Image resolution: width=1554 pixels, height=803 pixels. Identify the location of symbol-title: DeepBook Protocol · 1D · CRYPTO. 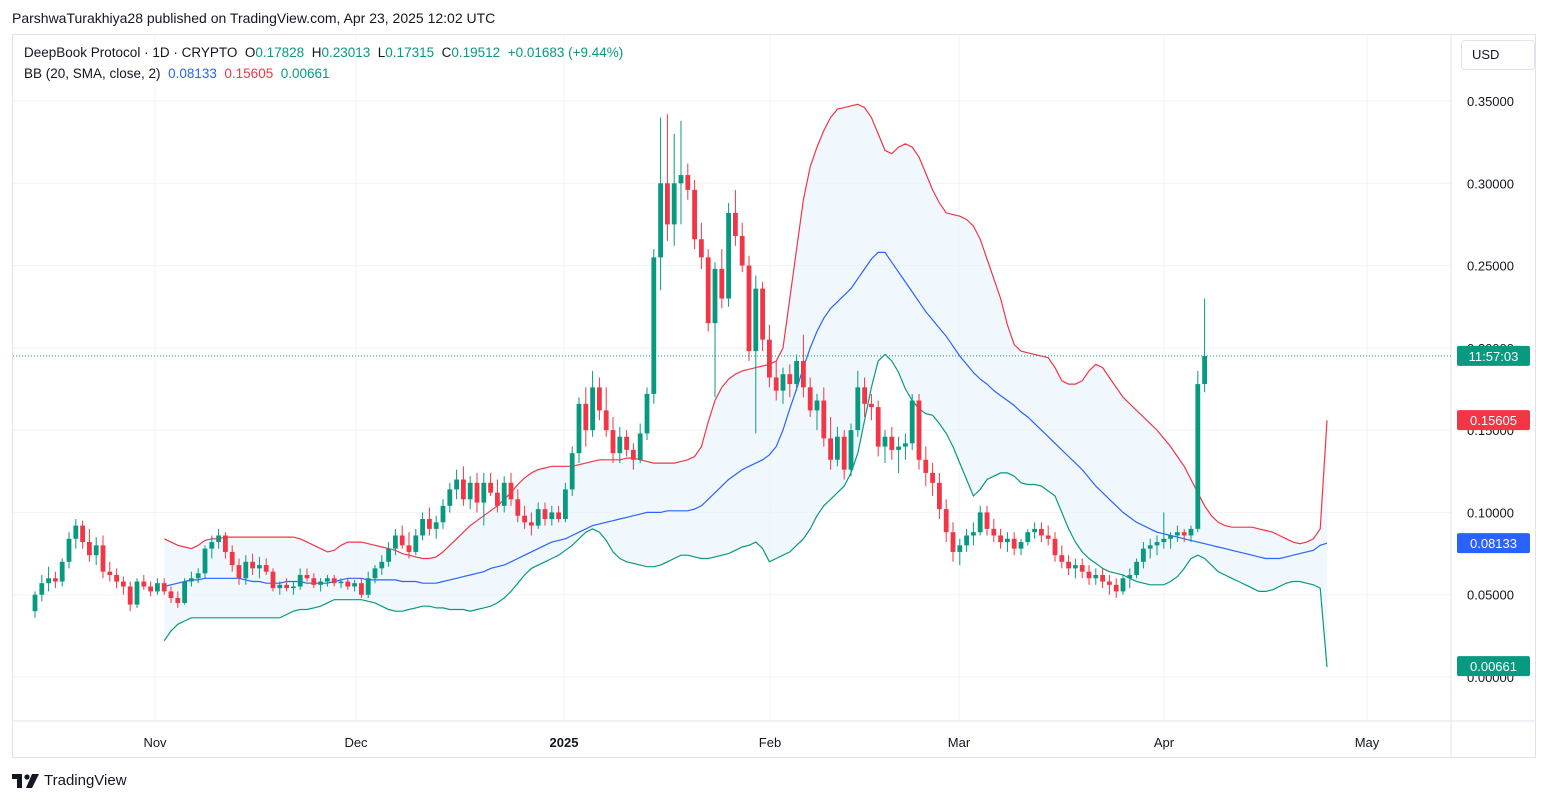
(131, 52).